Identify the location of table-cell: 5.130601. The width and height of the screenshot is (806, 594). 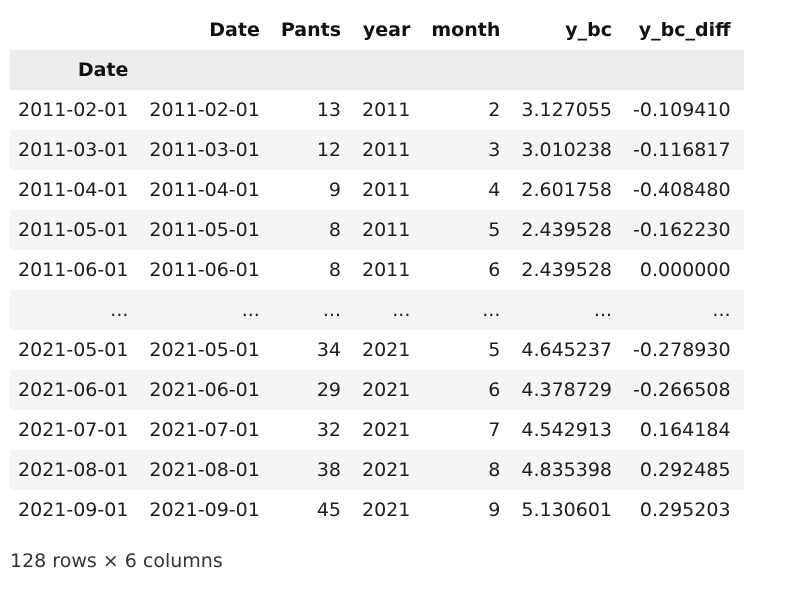
(567, 510).